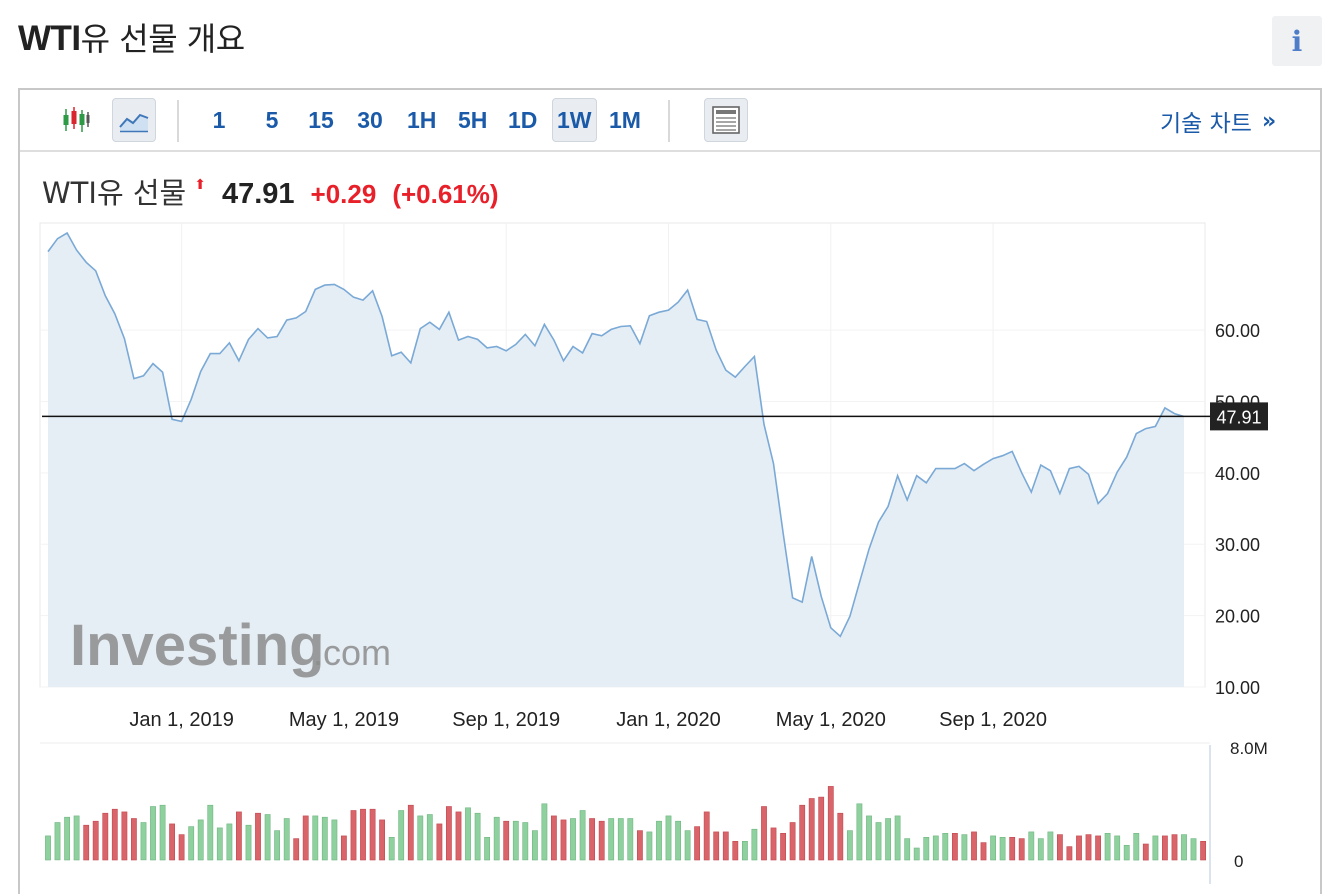 This screenshot has height=894, width=1336. Describe the element at coordinates (1237, 545) in the screenshot. I see `y-tick-label: 30.00` at that location.